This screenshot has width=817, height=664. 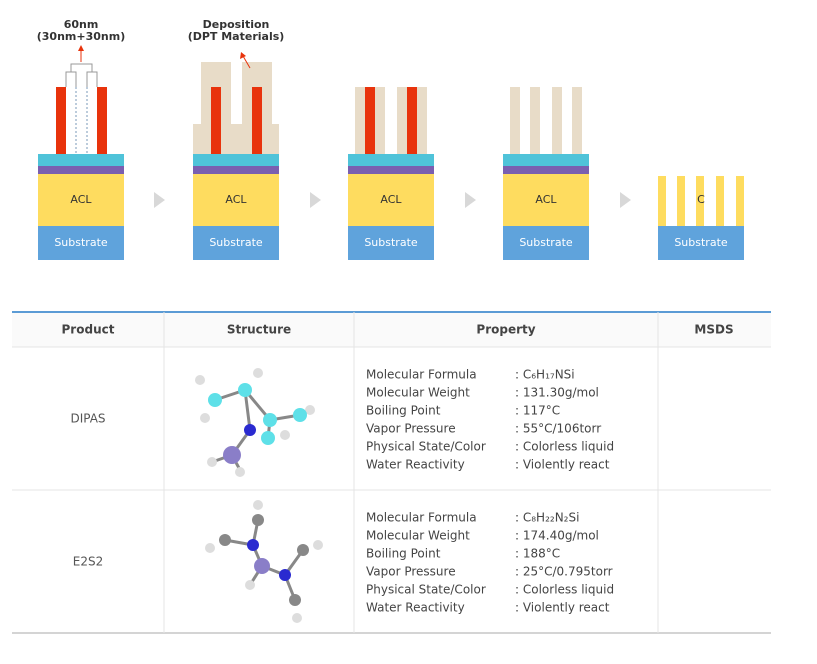 I want to click on property-value: : C₈H₂₂N₂Si, so click(x=547, y=518).